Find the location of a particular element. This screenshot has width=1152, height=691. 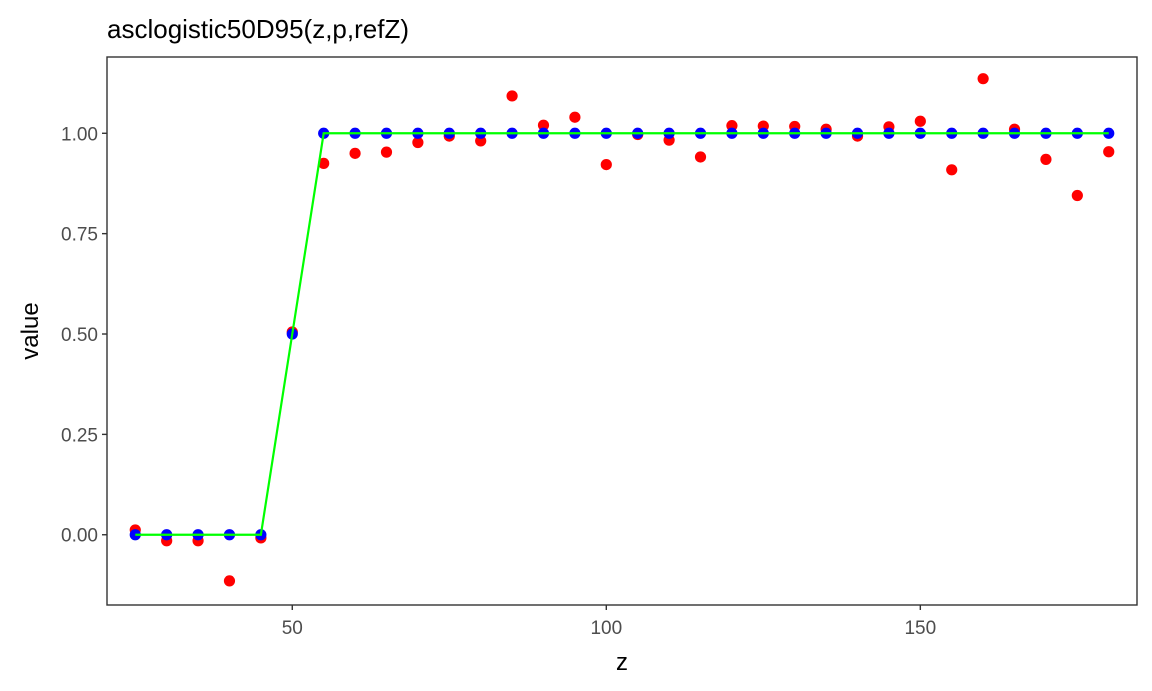

y-tick-label: 0.25 is located at coordinates (79, 435).